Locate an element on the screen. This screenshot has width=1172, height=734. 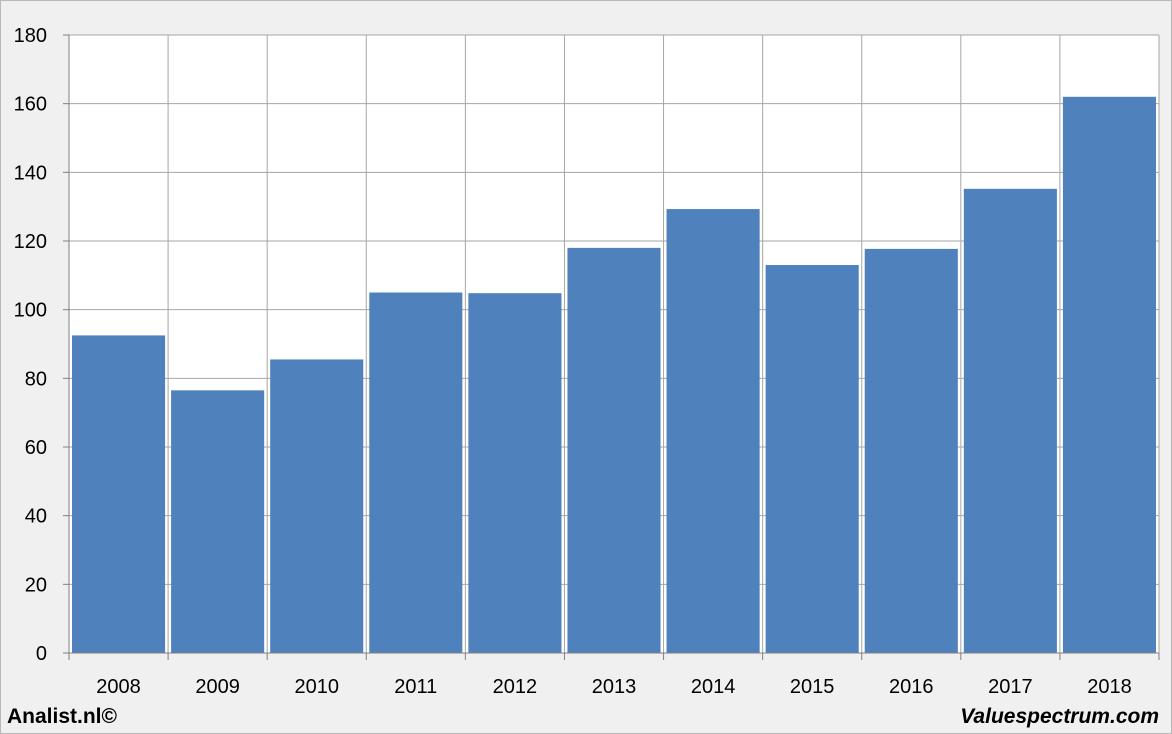
x-tick-label: 2012 is located at coordinates (515, 687).